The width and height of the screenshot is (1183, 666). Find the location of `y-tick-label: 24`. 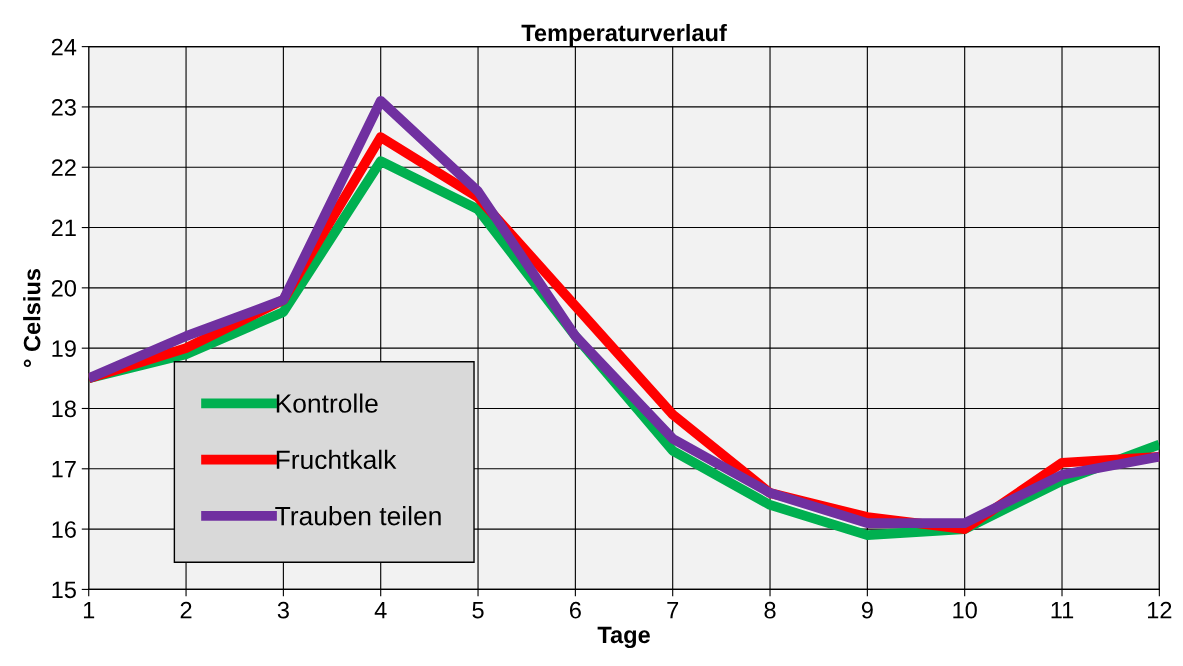

y-tick-label: 24 is located at coordinates (64, 47).